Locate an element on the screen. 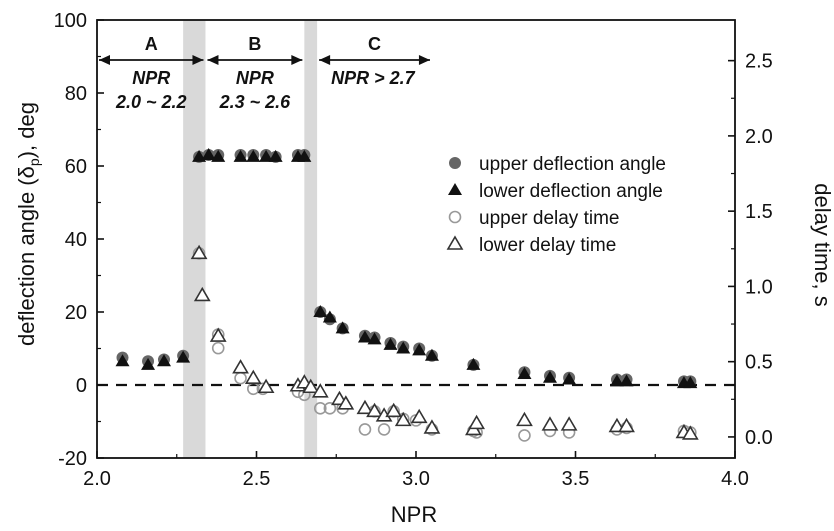 This screenshot has height=531, width=834. region-letter: B is located at coordinates (254, 44).